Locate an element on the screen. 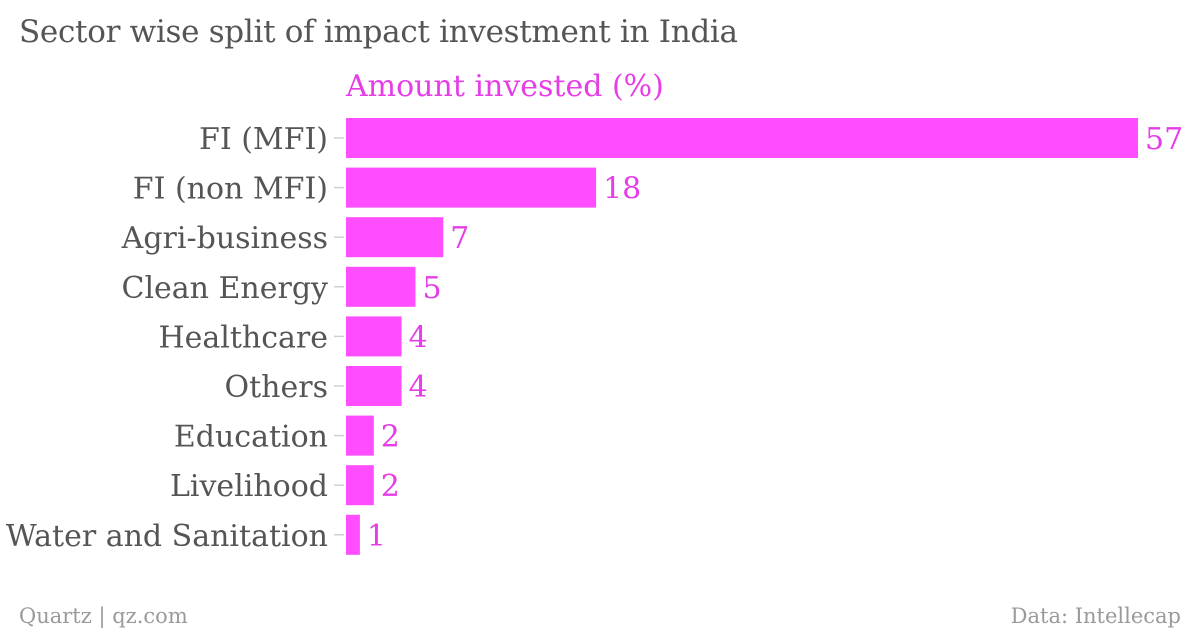  tick-marks is located at coordinates (339, 336).